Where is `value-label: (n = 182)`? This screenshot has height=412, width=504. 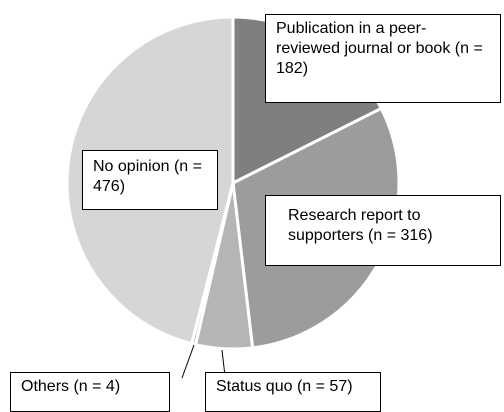 value-label: (n = 182) is located at coordinates (379, 58).